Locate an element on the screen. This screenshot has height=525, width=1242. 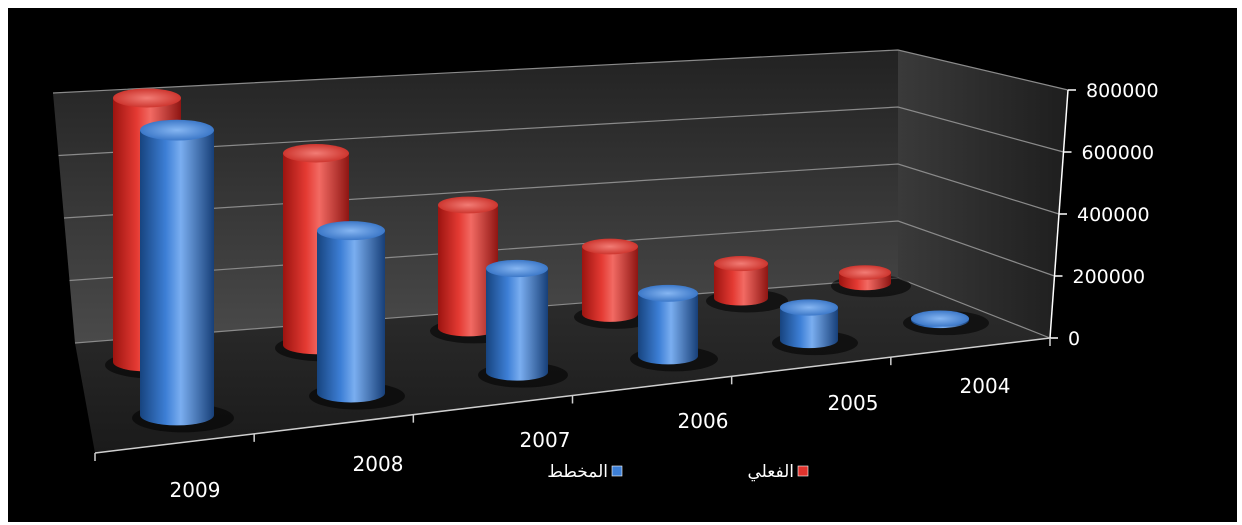
y-axis-line is located at coordinates (1059, 214).